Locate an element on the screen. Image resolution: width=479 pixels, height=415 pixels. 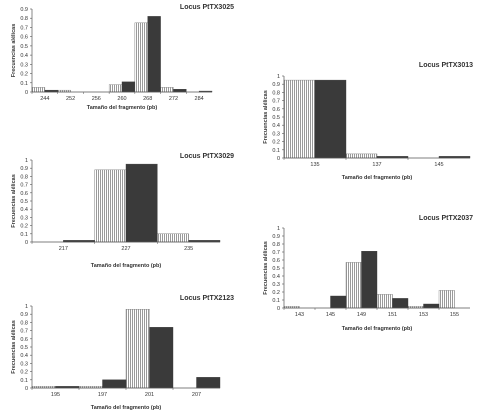
chart-title: Locus PtTX3013 is located at coordinates (446, 65).